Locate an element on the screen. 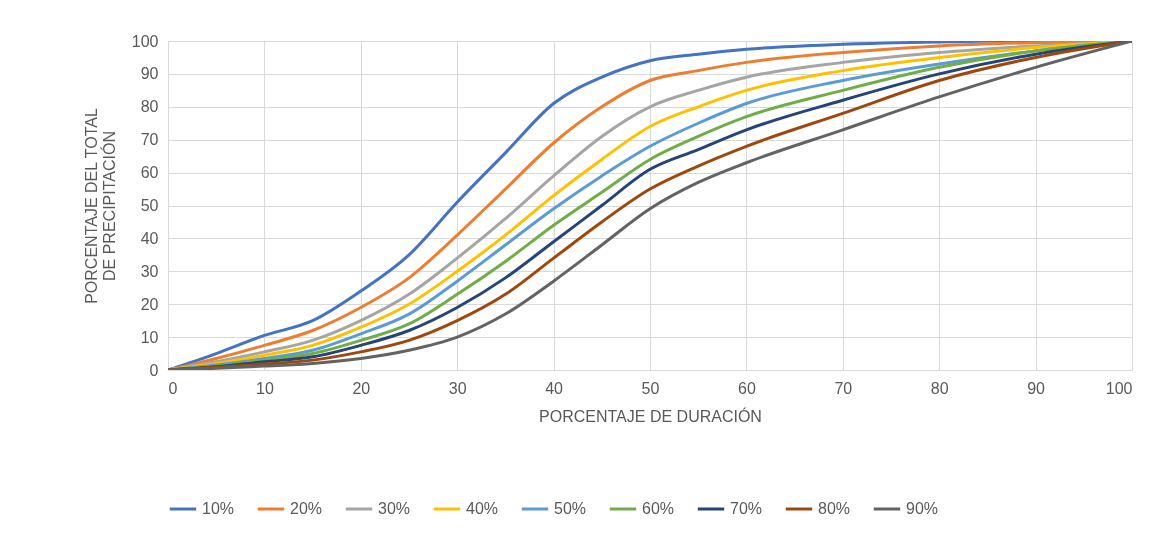  legend-label: 60% is located at coordinates (658, 508).